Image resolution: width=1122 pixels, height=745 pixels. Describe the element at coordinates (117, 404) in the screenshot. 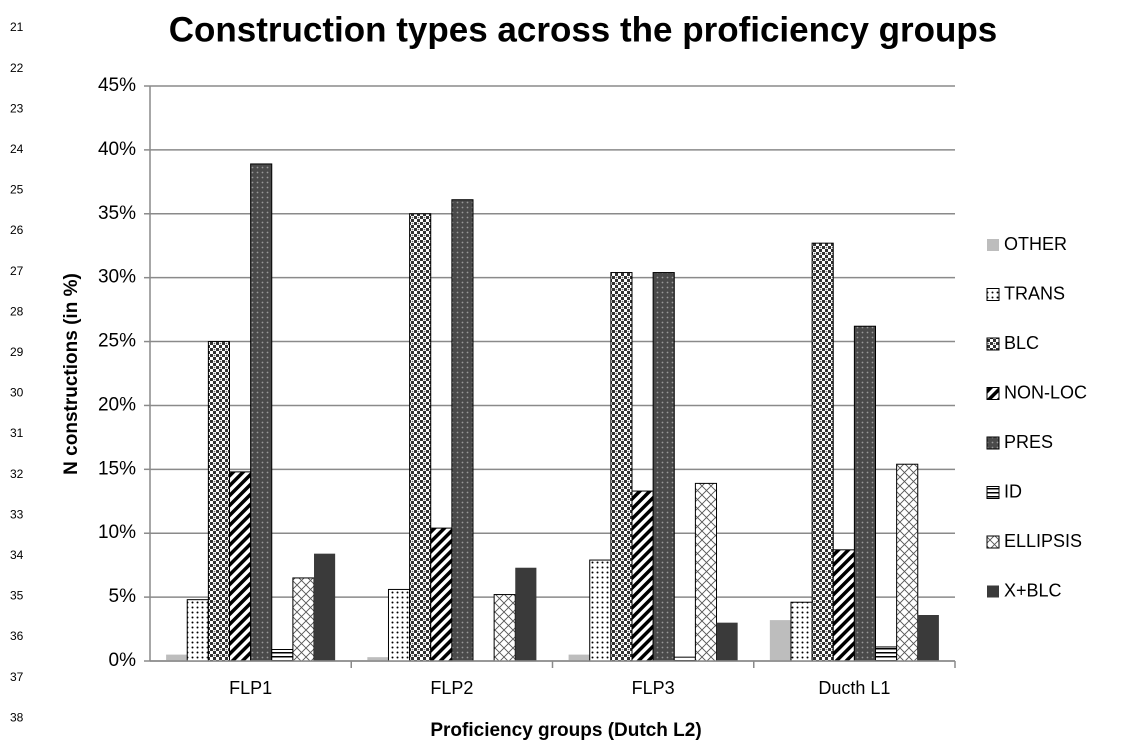

I see `y-tick-label: 20%` at that location.